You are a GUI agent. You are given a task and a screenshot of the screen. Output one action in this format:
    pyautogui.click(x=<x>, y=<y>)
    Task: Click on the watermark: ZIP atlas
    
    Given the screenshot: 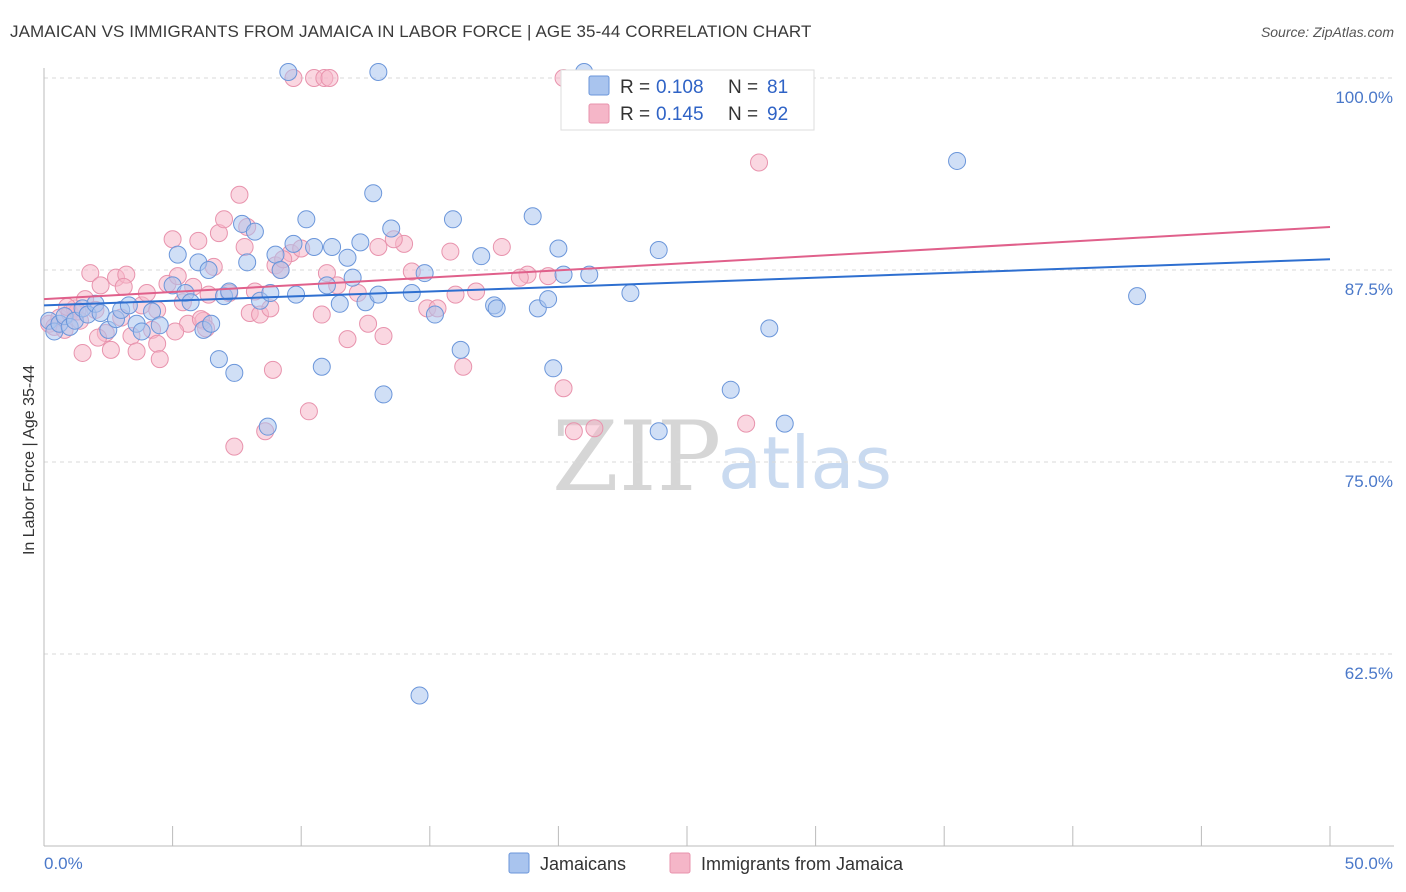 What is the action you would take?
    pyautogui.click(x=722, y=457)
    